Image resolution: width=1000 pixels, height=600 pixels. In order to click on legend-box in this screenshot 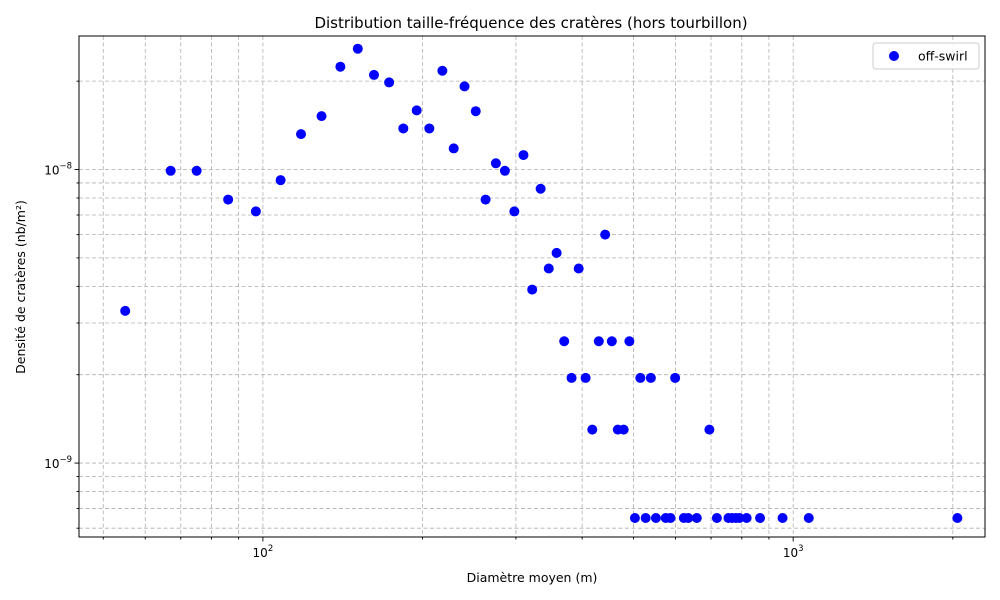, I will do `click(926, 56)`.